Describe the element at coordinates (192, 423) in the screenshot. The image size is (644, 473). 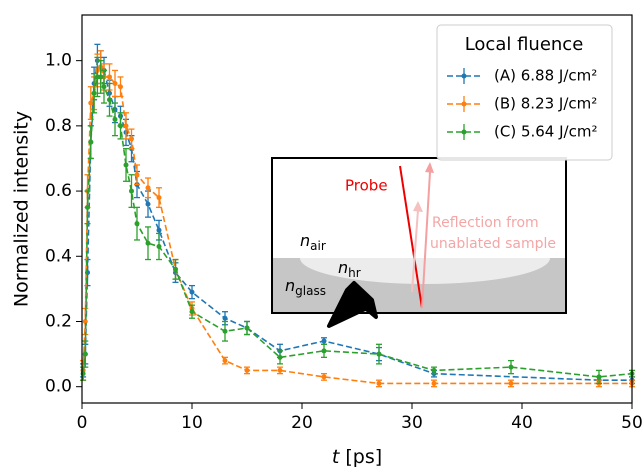
I see `x-tick-label: 10` at that location.